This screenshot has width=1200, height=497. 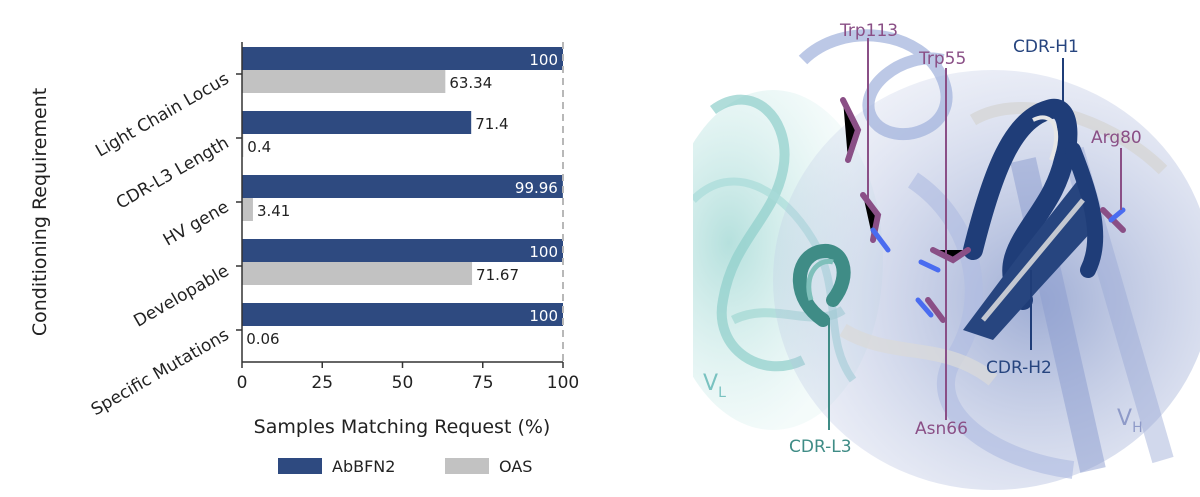 I want to click on bar-oas-developable, so click(x=357, y=273).